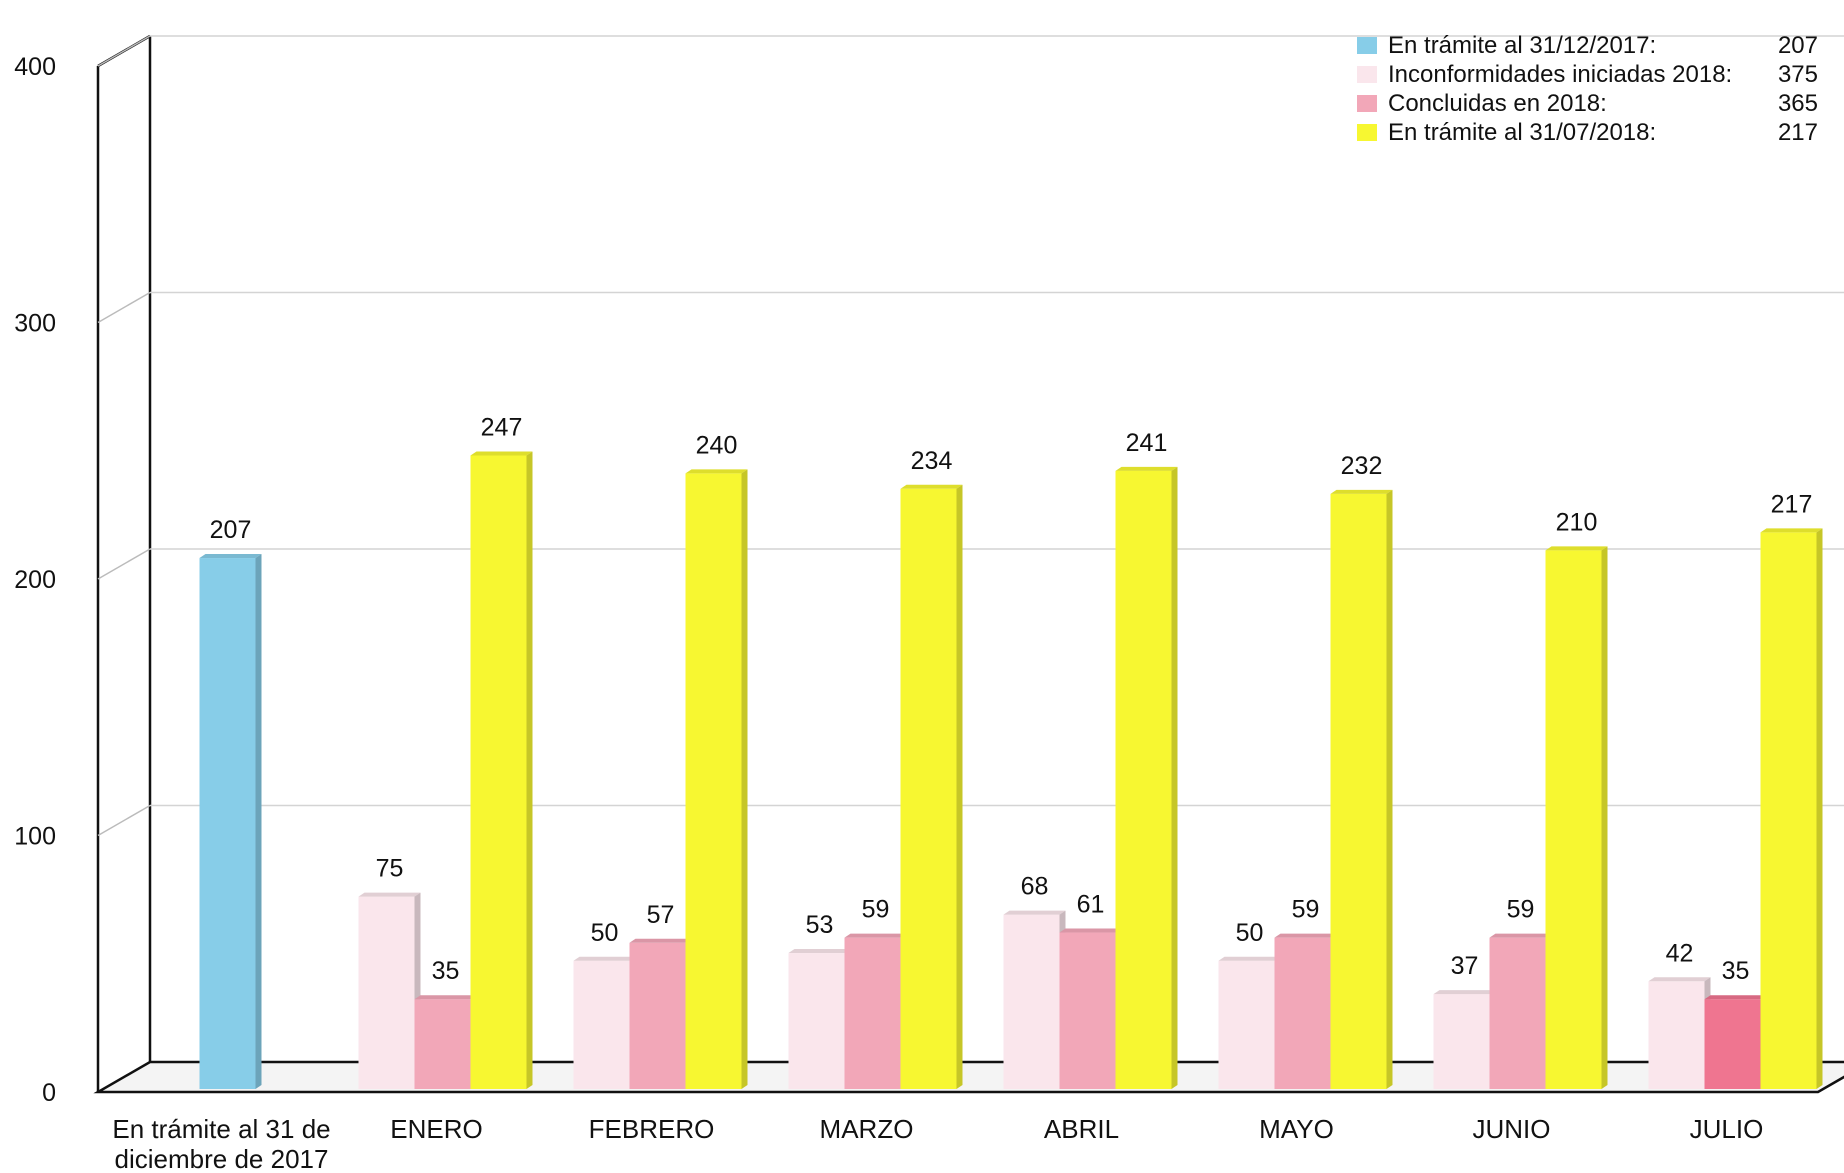 This screenshot has width=1844, height=1173. What do you see at coordinates (1522, 132) in the screenshot?
I see `legend-label: En trámite al 31/07/2018:` at bounding box center [1522, 132].